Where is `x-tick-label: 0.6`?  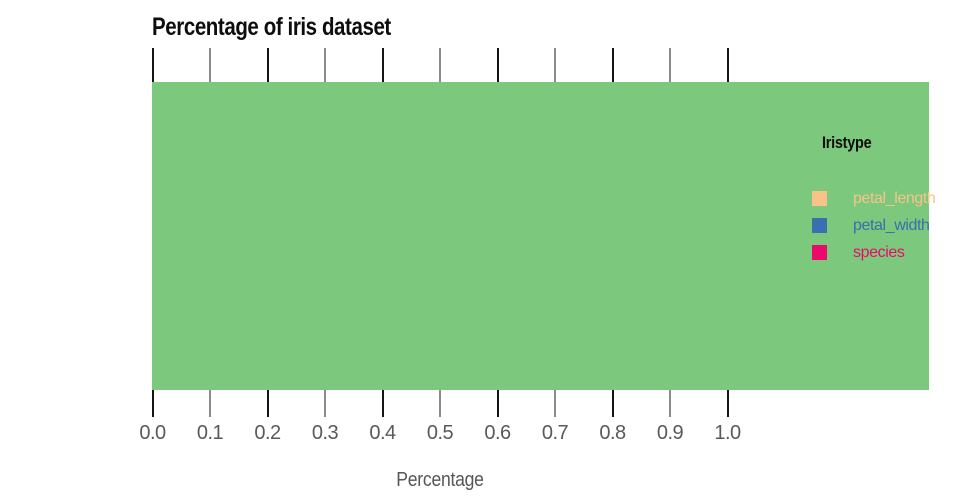 x-tick-label: 0.6 is located at coordinates (497, 433).